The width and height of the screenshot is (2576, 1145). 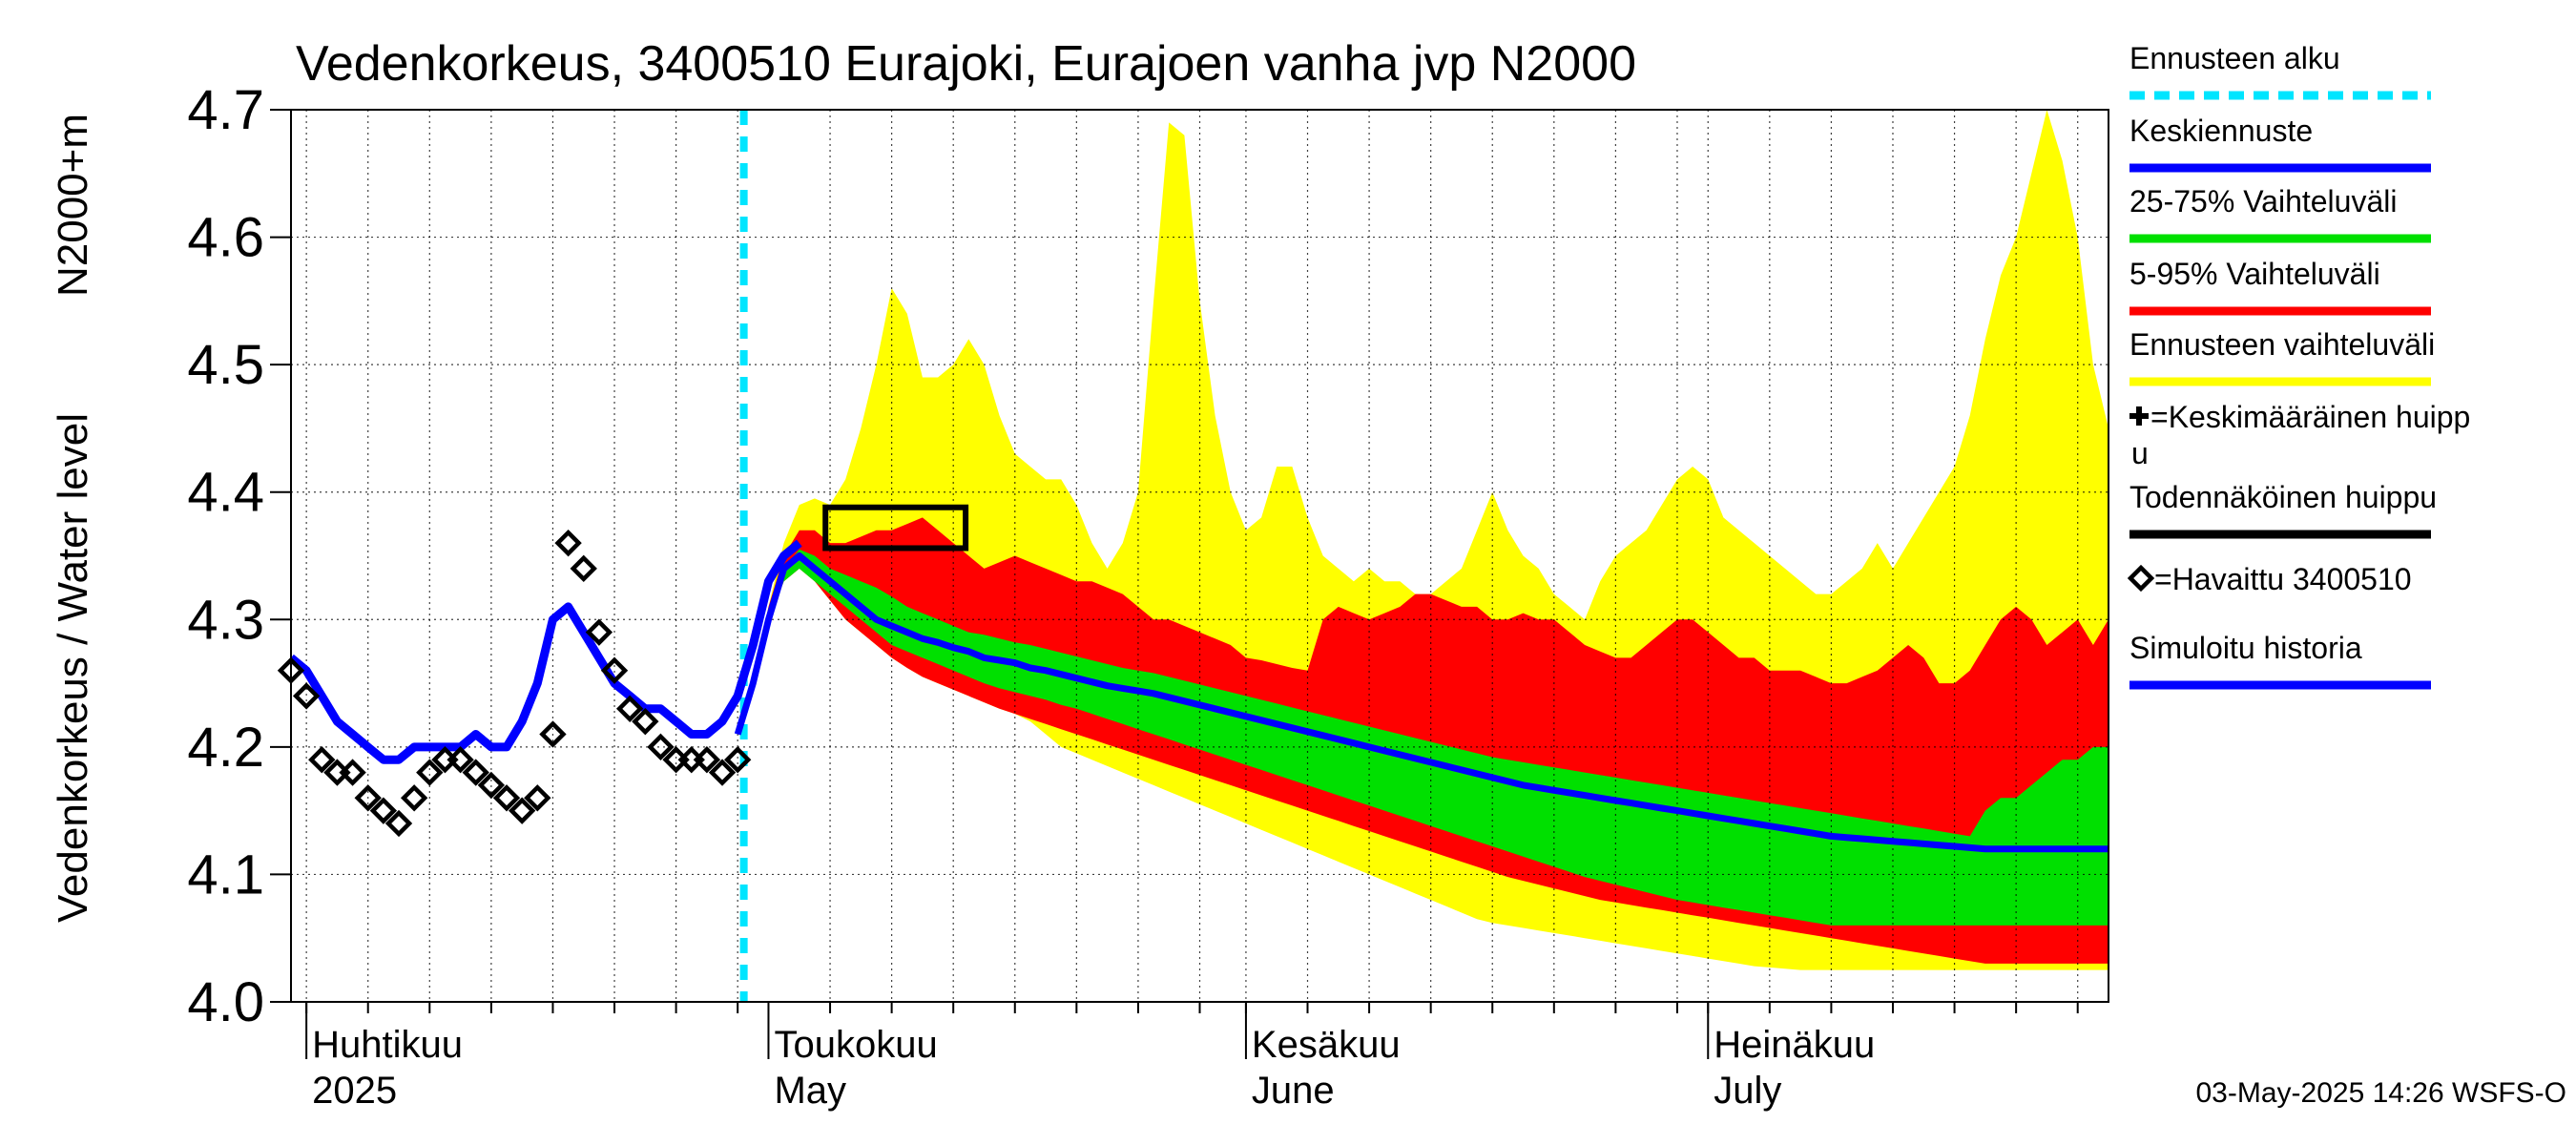 What do you see at coordinates (73, 668) in the screenshot?
I see `y-axis-label: Vedenkorkeus / Water level` at bounding box center [73, 668].